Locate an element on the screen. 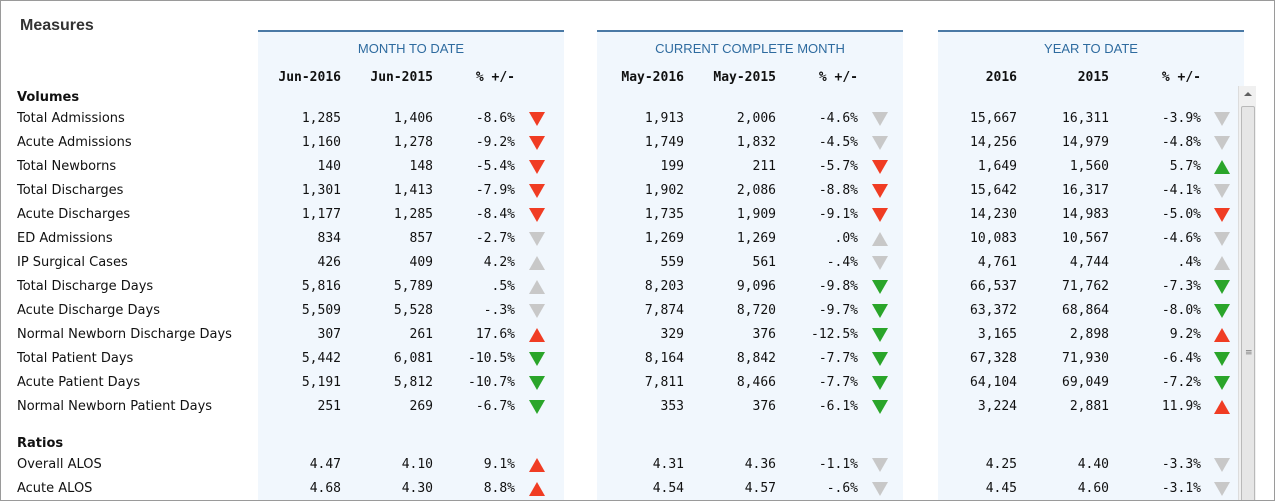  value-current: 4,761 is located at coordinates (997, 262).